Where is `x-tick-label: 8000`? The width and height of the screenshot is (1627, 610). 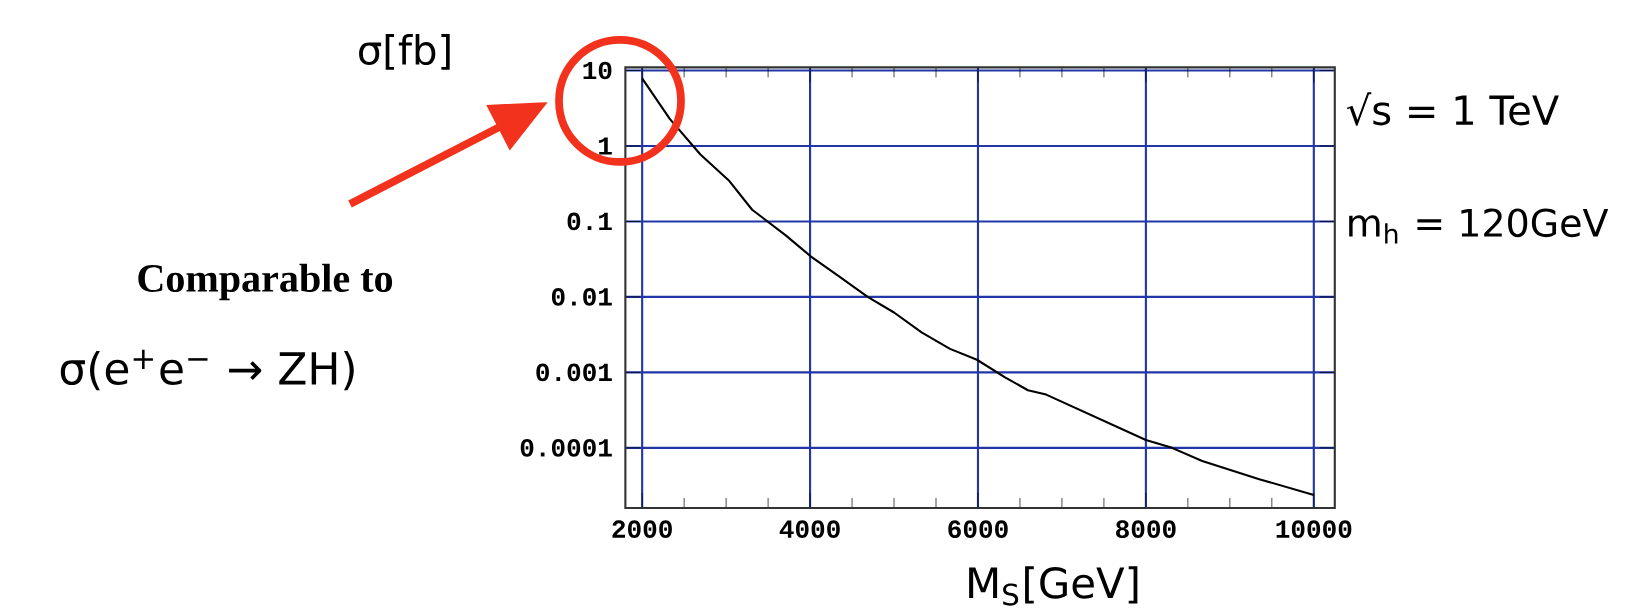
x-tick-label: 8000 is located at coordinates (1146, 529).